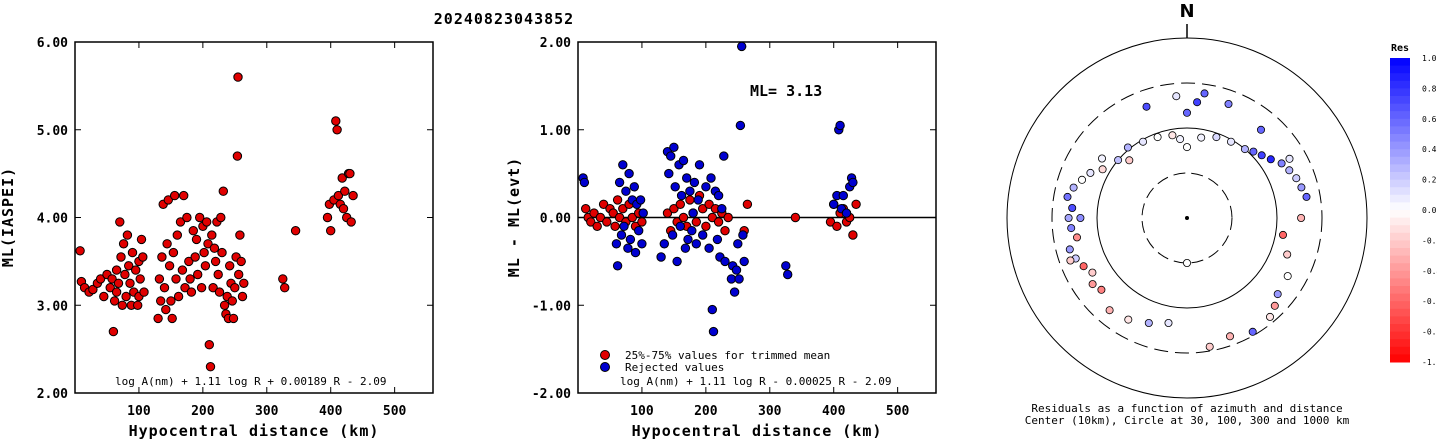 The height and width of the screenshot is (441, 1437). I want to click on ml-xtick-label: 100, so click(139, 411).